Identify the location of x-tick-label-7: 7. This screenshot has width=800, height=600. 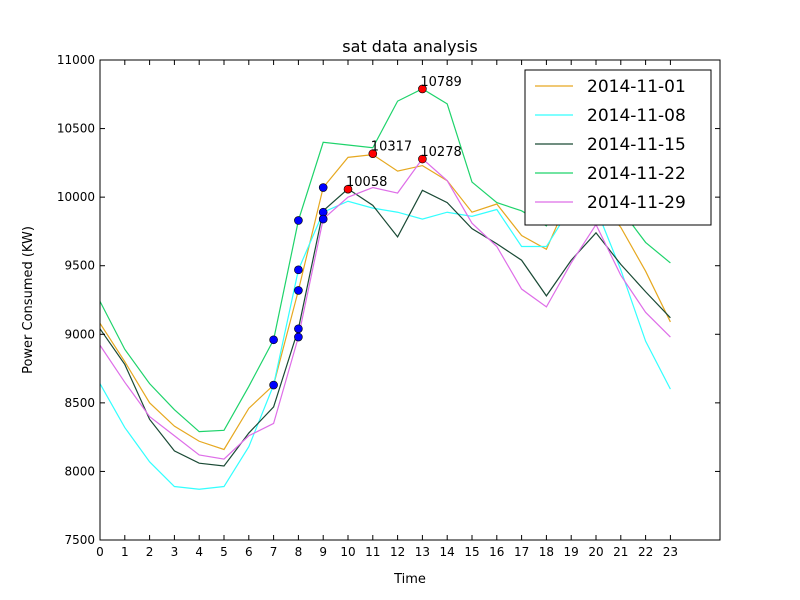
(274, 552).